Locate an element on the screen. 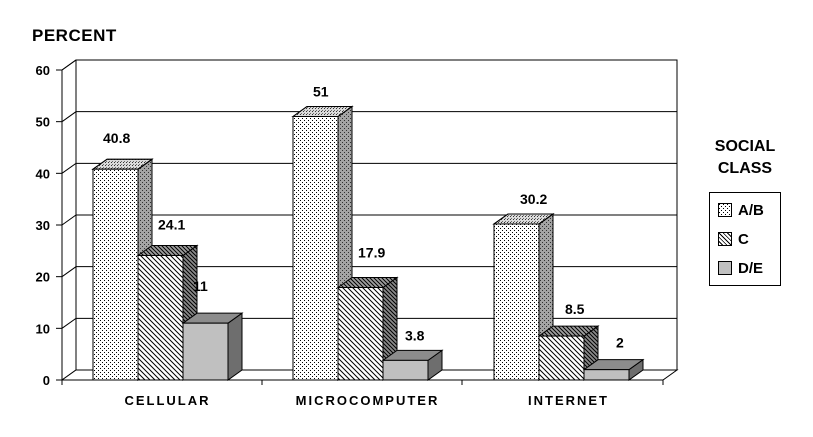  x-tick-label: INTERNET is located at coordinates (568, 400).